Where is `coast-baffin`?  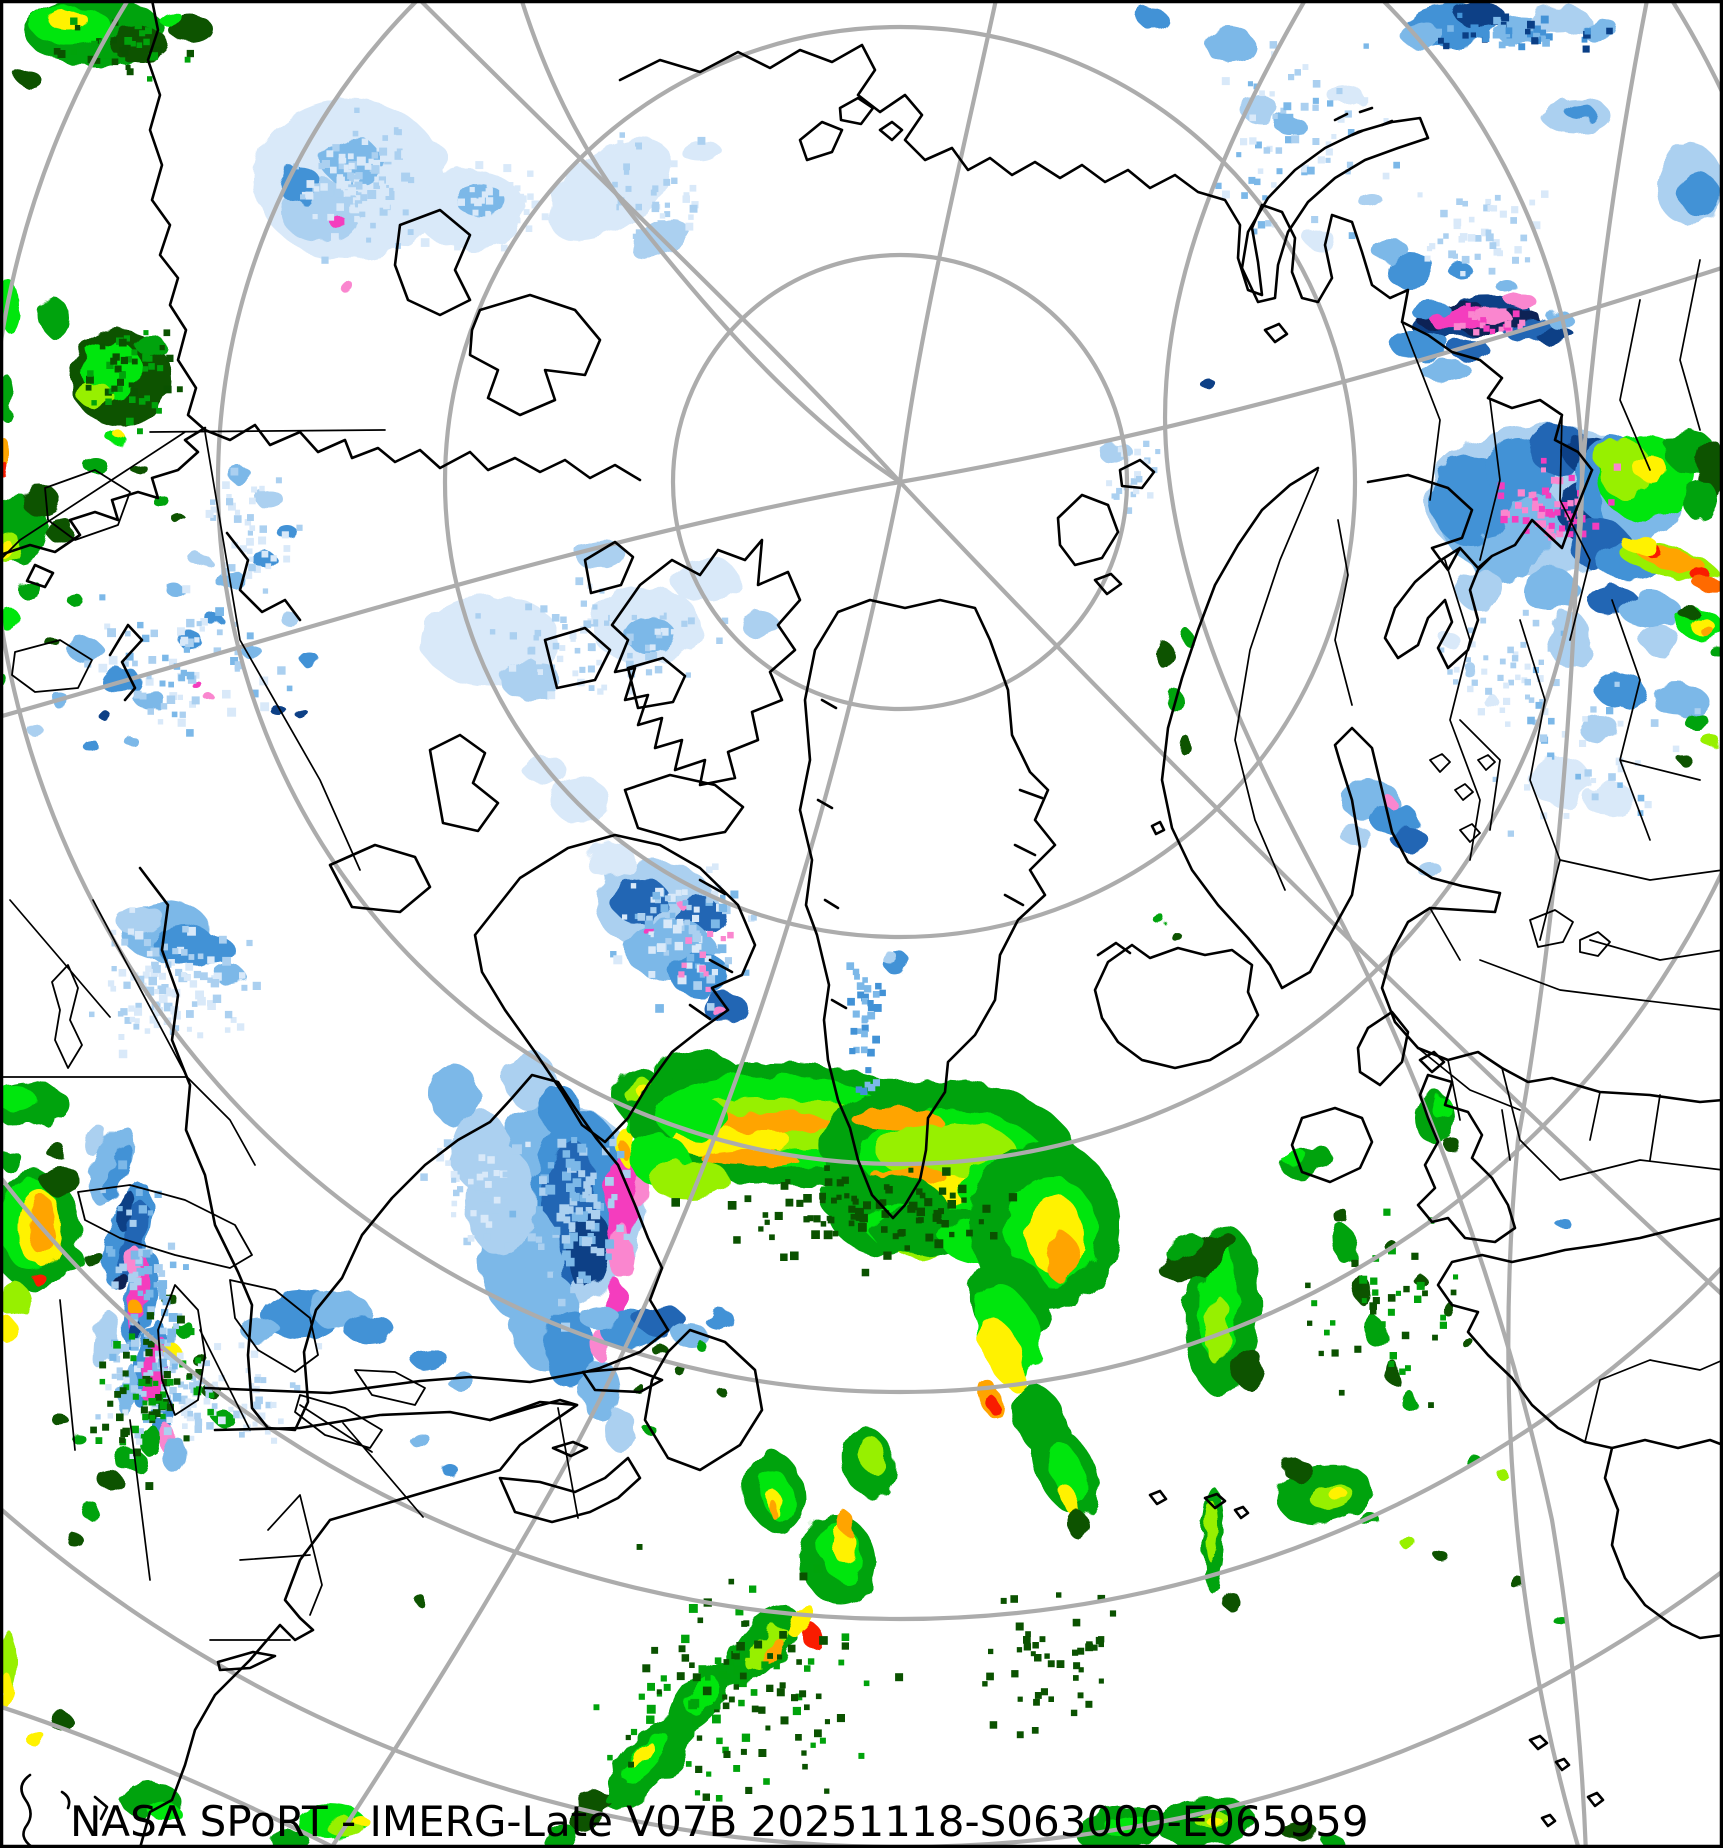 coast-baffin is located at coordinates (615, 988).